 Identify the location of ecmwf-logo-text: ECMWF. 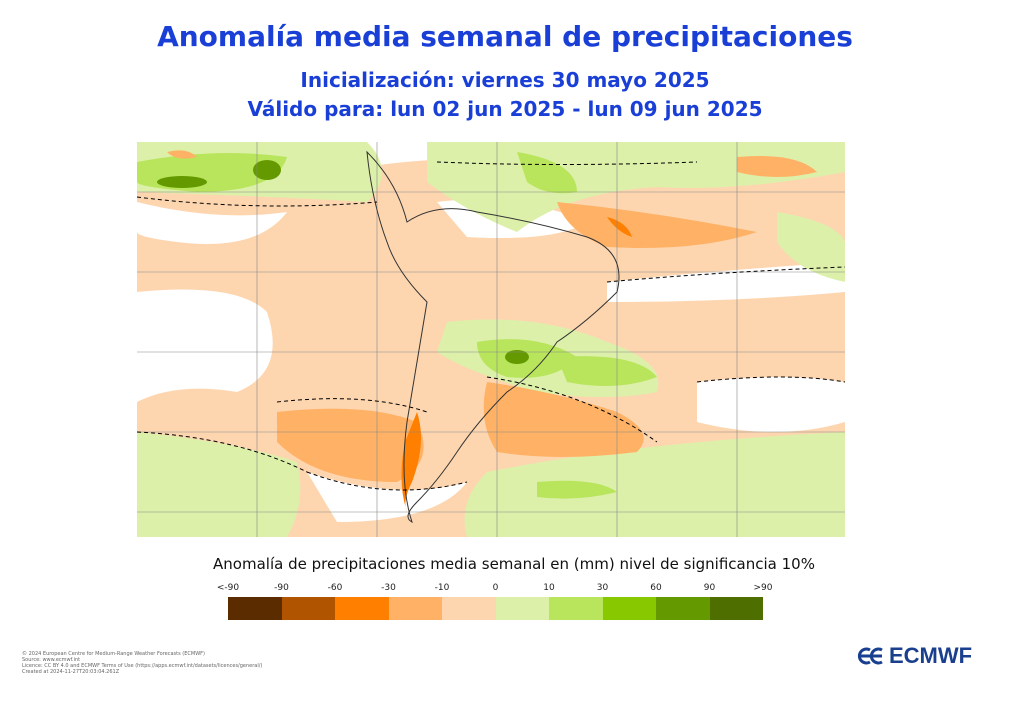
(931, 655).